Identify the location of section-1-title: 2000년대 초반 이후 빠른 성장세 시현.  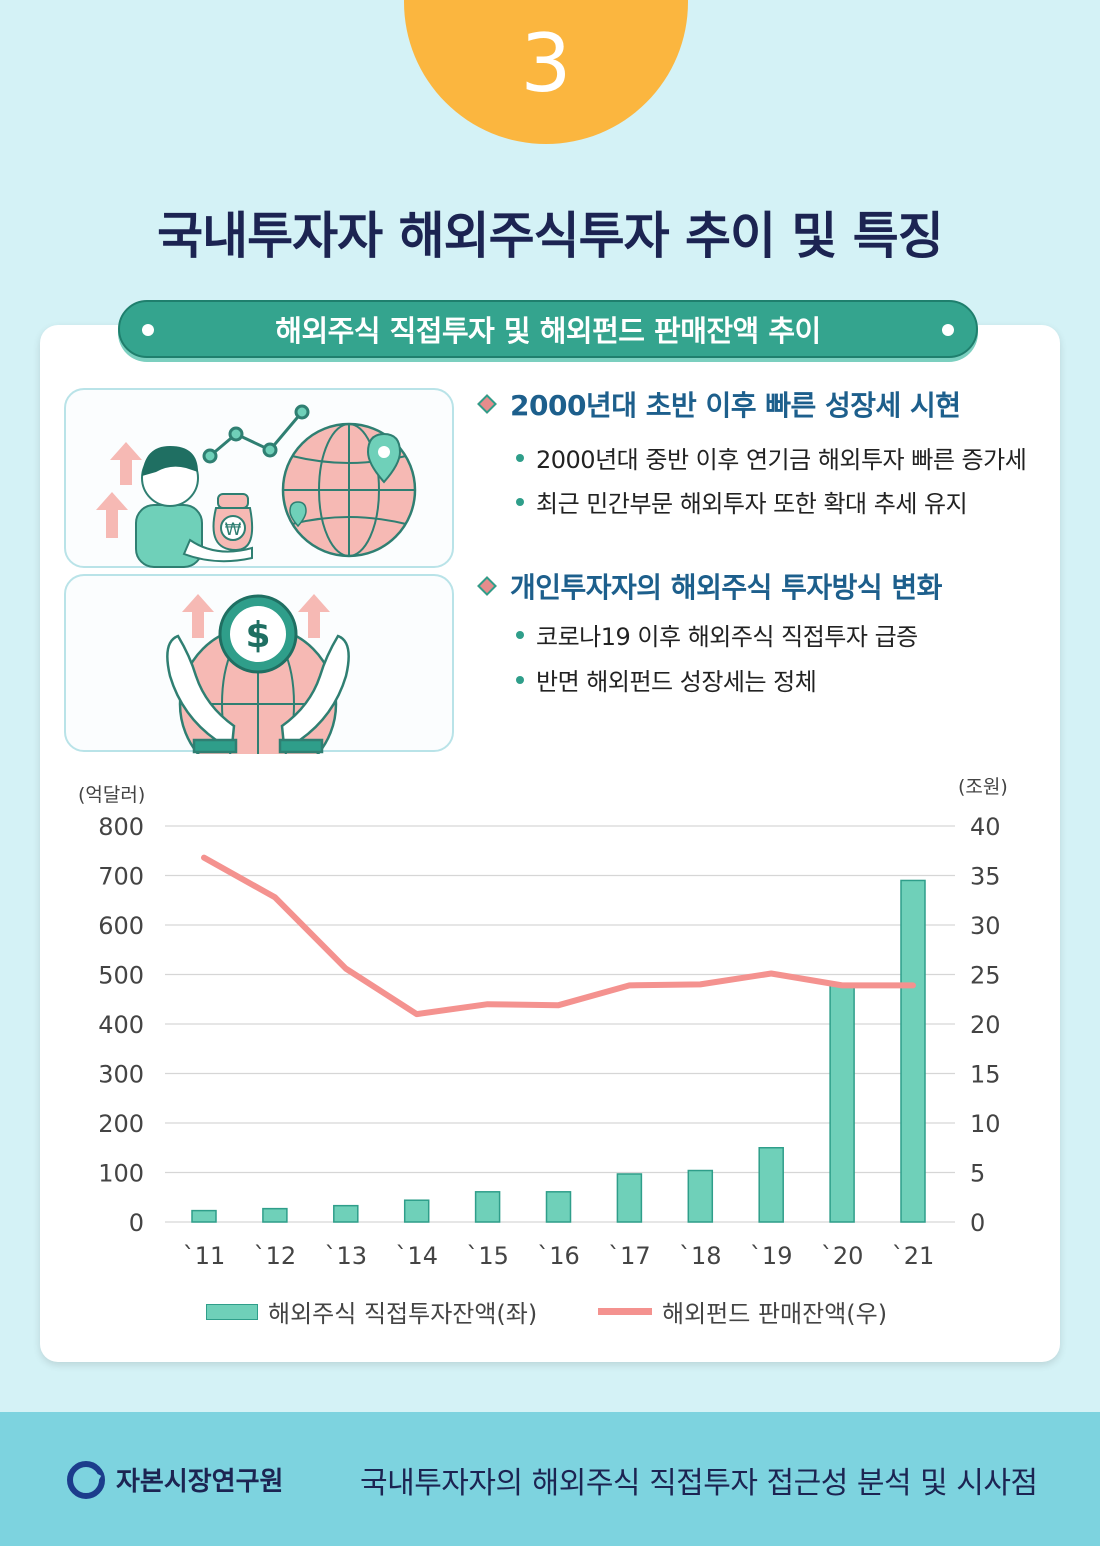
(719, 404).